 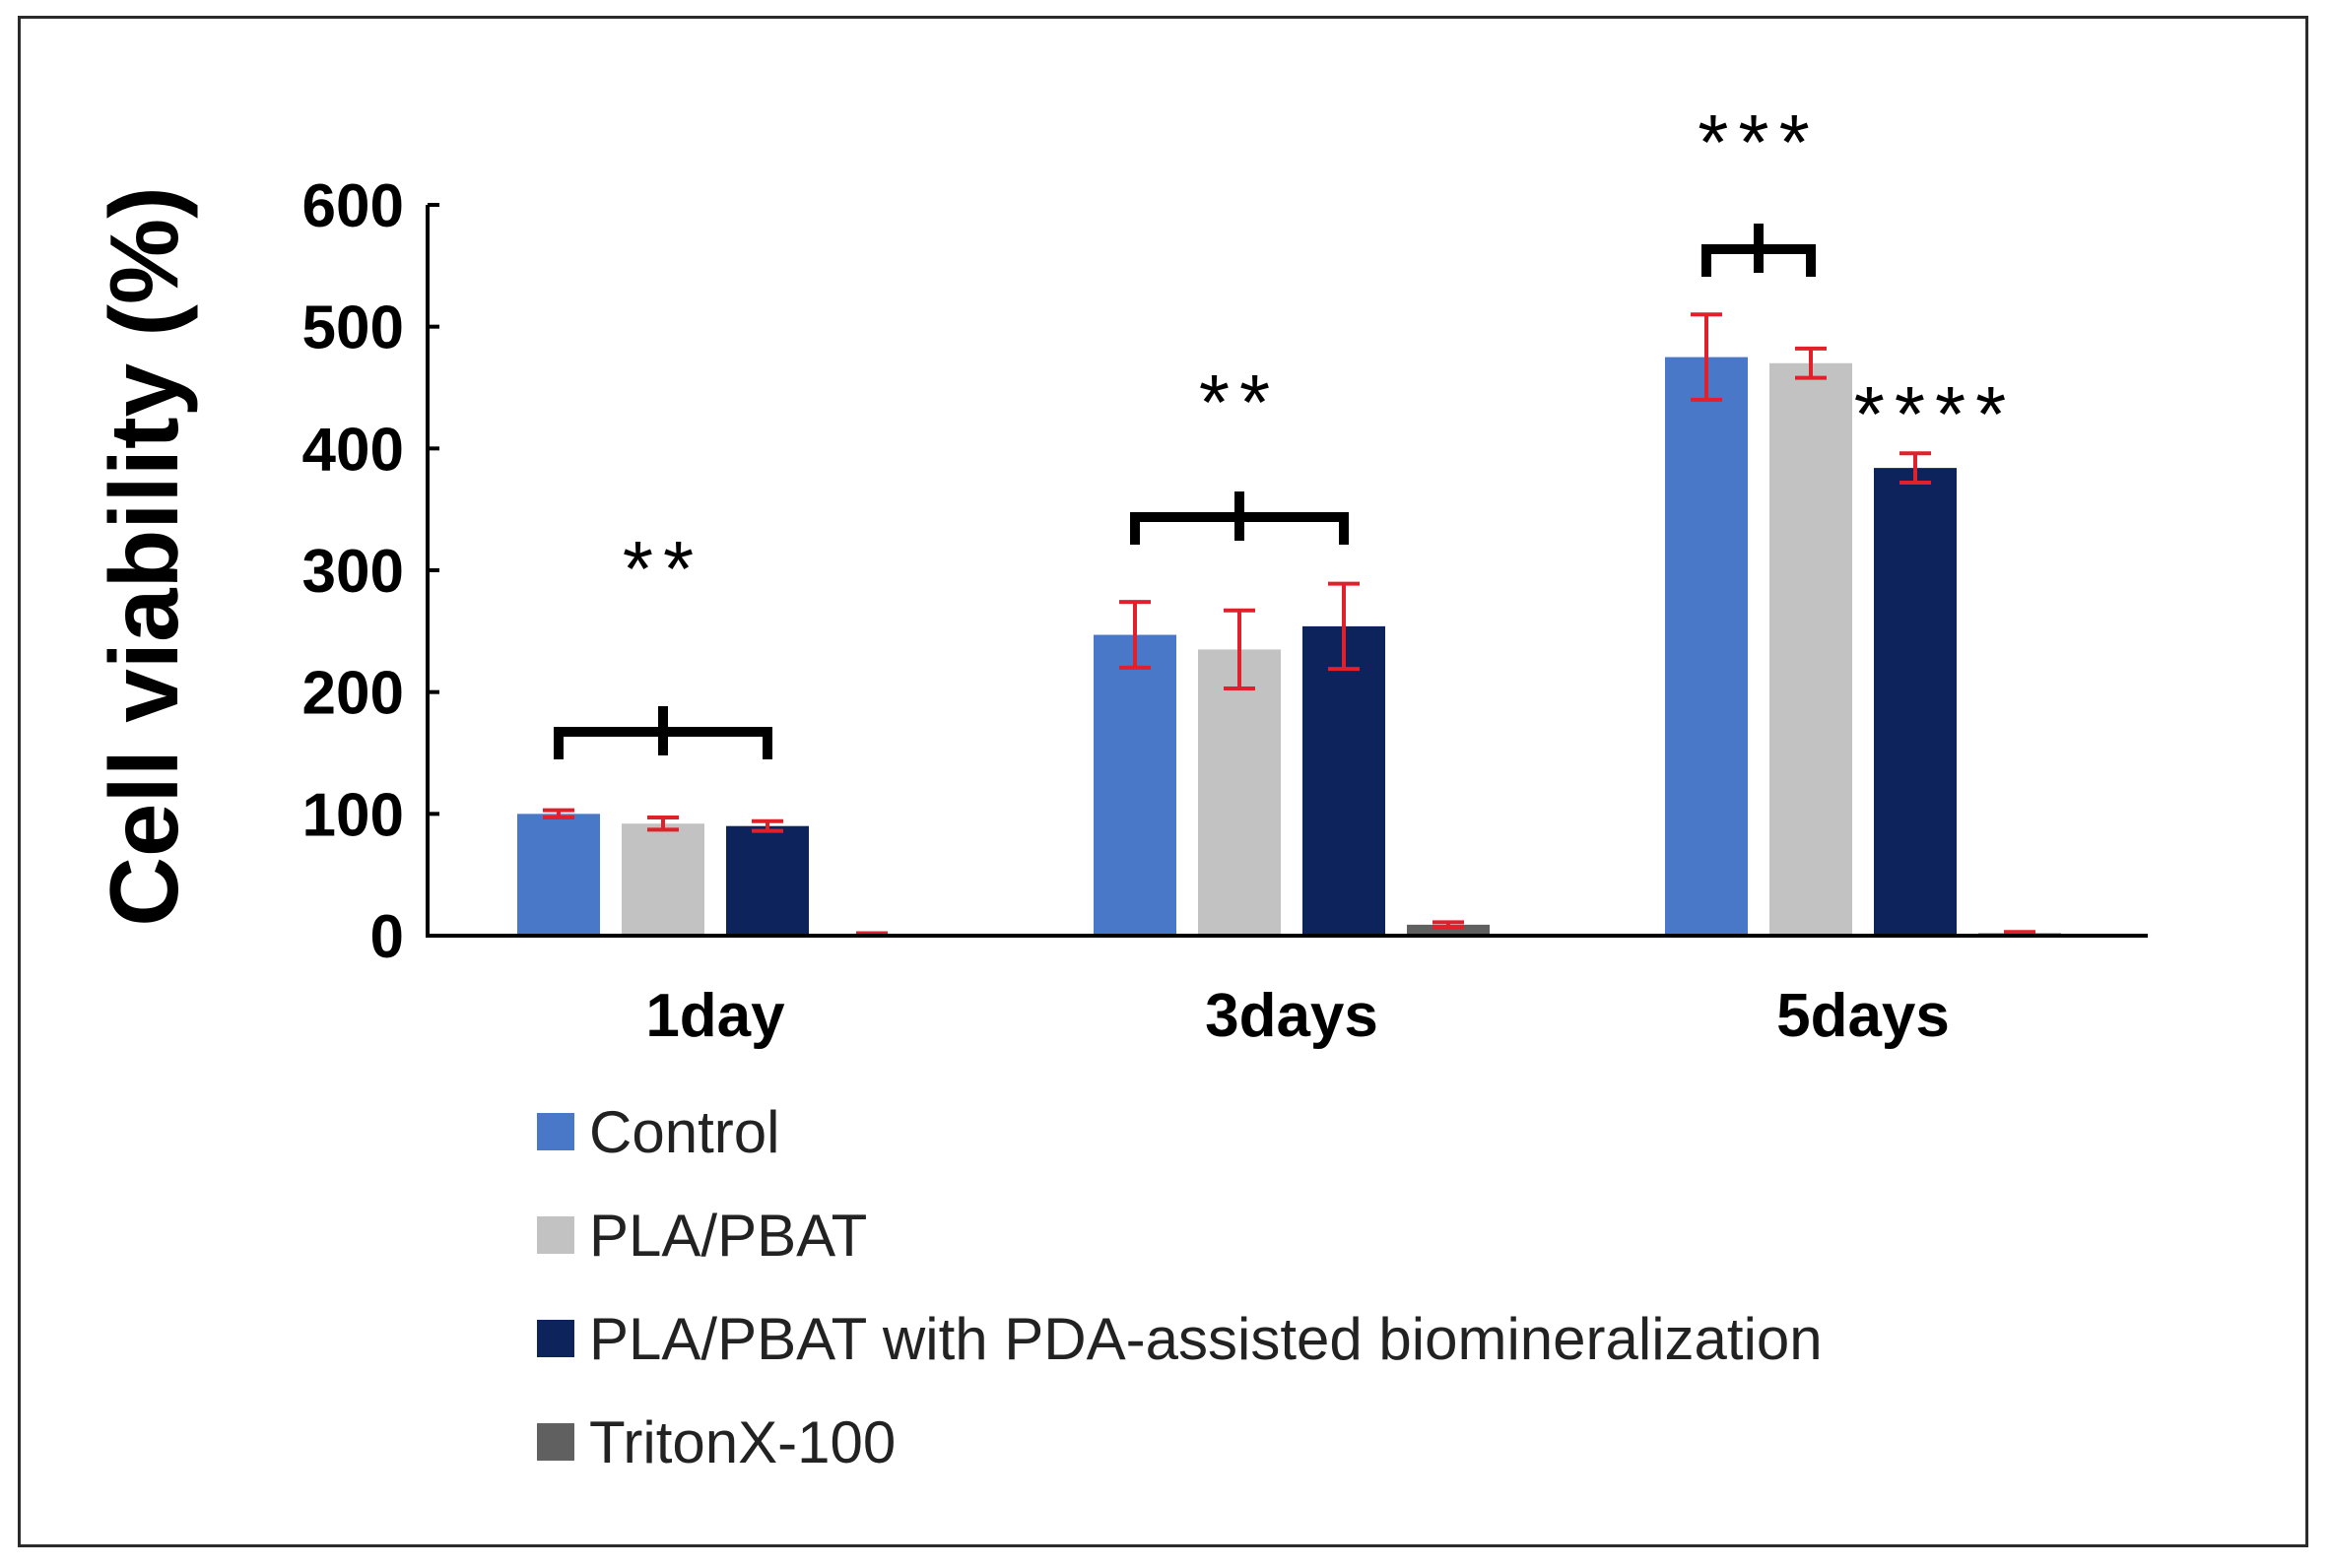 I want to click on y-tick-label: 0, so click(x=387, y=937).